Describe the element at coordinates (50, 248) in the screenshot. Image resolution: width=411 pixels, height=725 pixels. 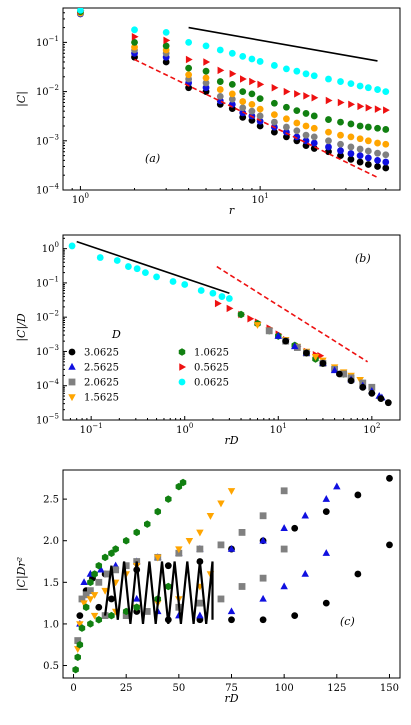
I see `y-tick-label: 10⁰` at that location.